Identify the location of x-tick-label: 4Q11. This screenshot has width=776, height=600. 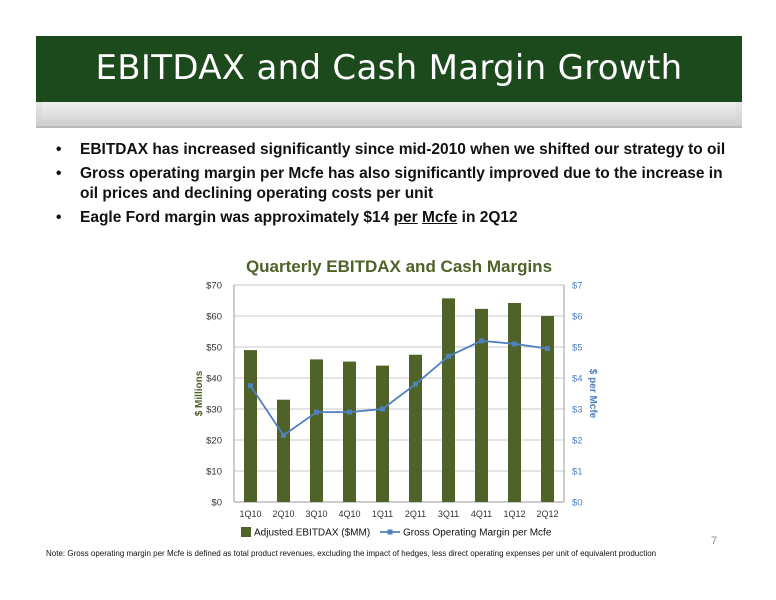
(481, 514).